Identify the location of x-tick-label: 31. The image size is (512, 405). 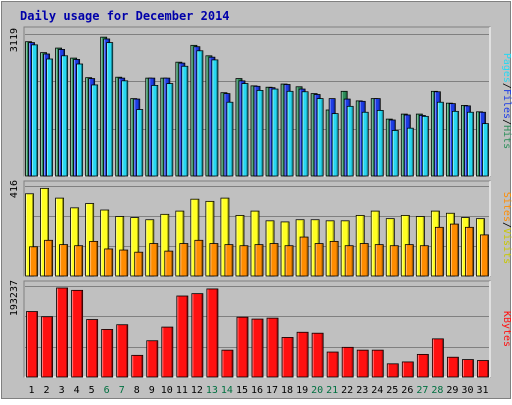
(482, 390).